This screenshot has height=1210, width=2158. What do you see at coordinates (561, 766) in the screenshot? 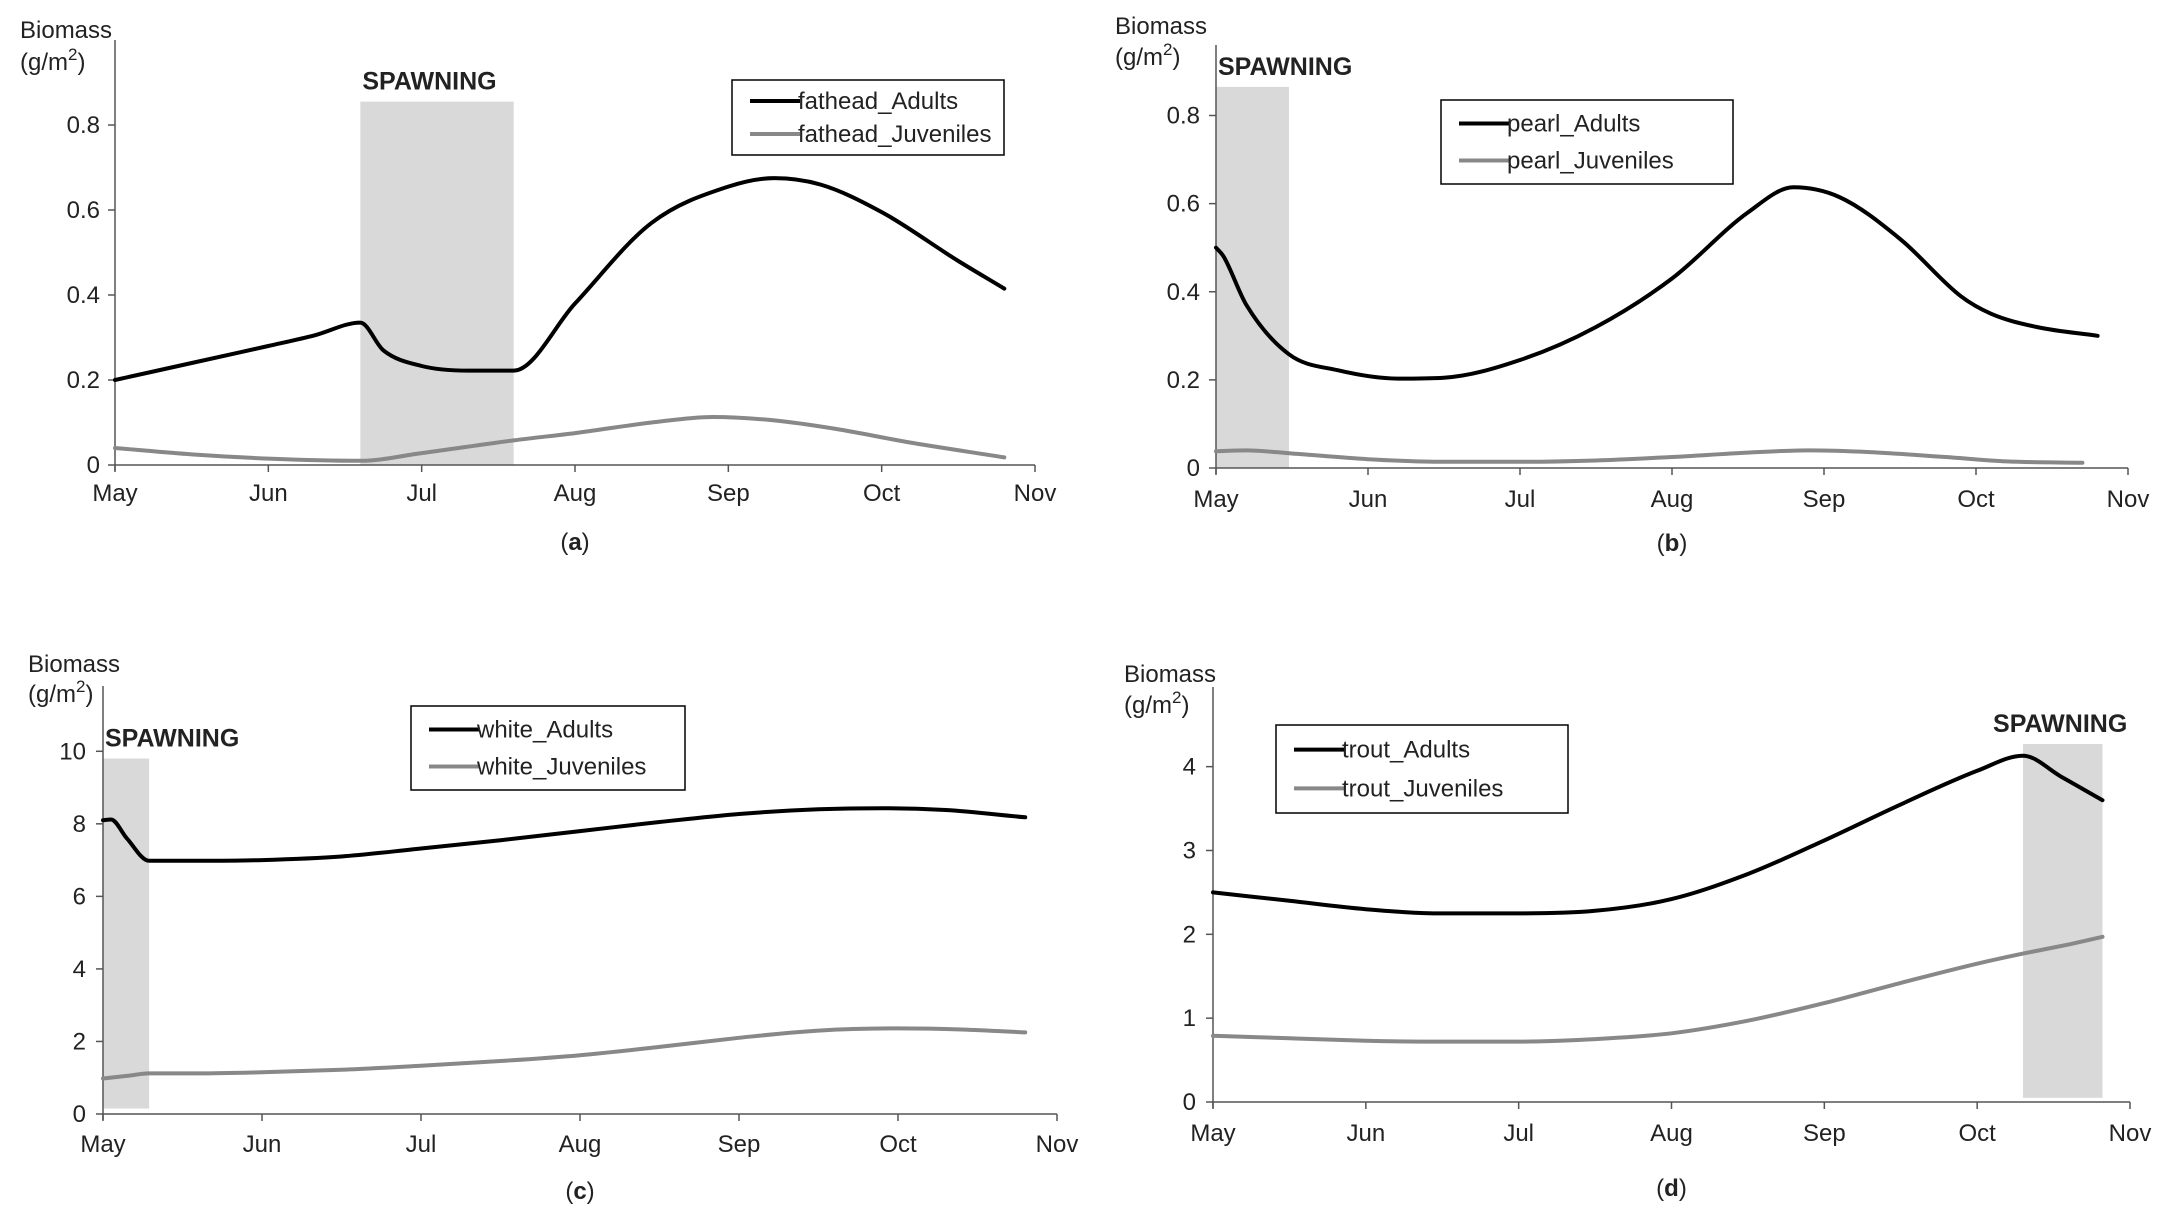
I see `legend-label: white_Juveniles` at bounding box center [561, 766].